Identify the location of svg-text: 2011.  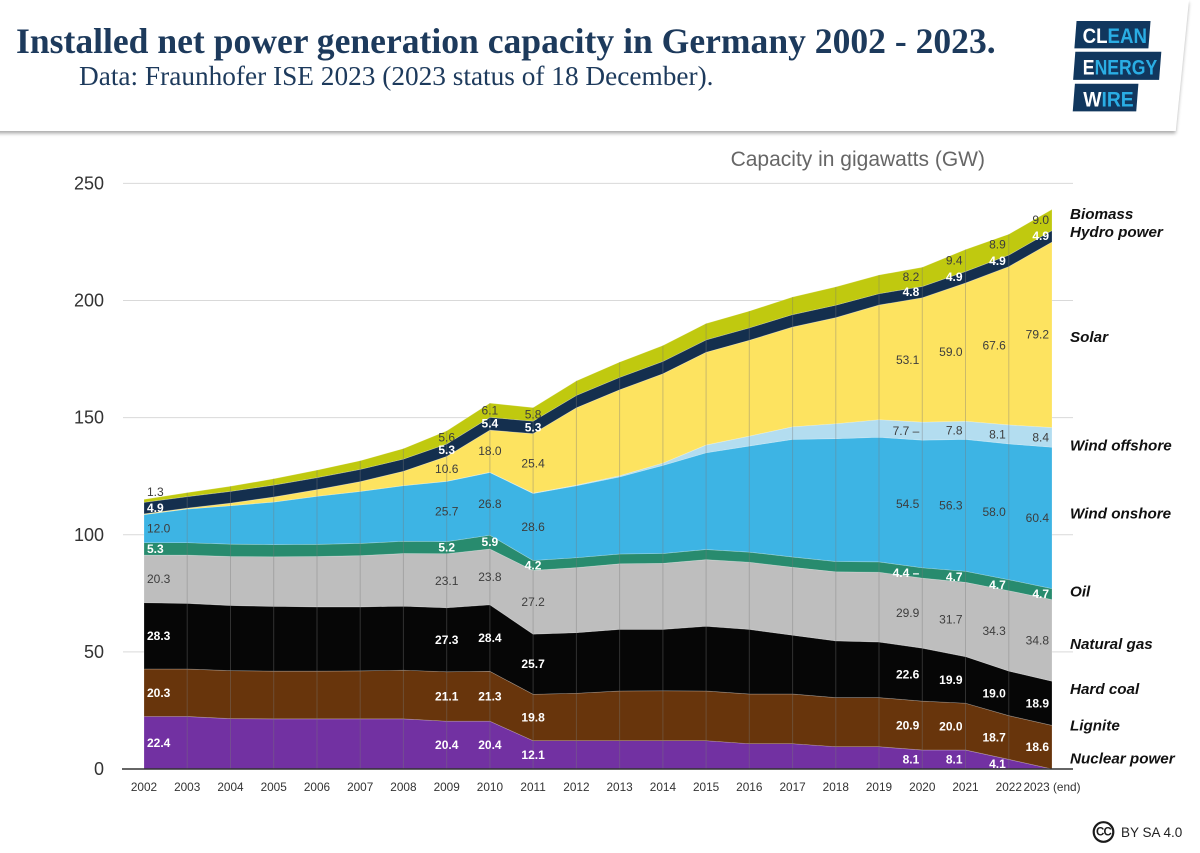
(532, 787).